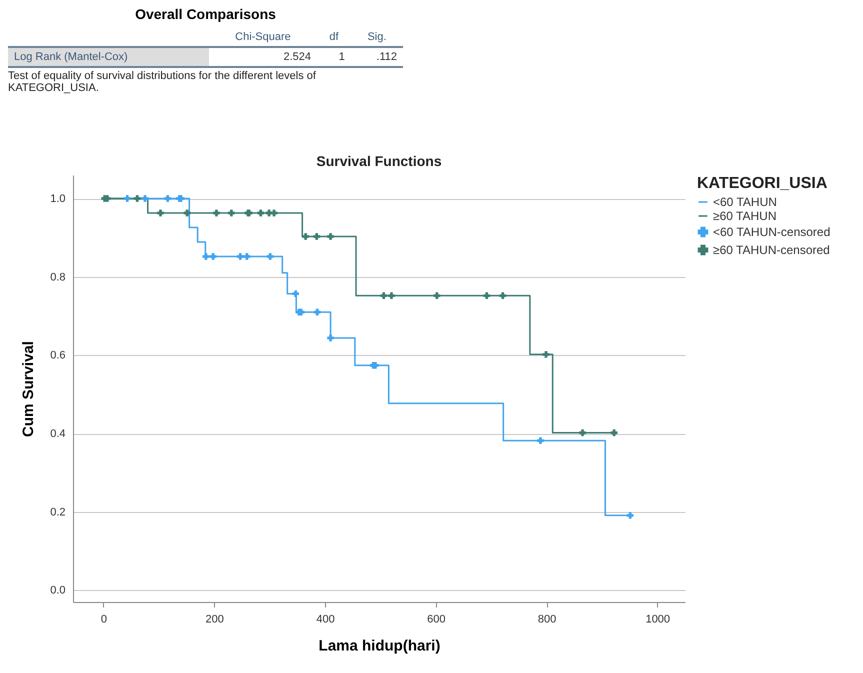 The width and height of the screenshot is (863, 673). Describe the element at coordinates (771, 232) in the screenshot. I see `legend-label: <60 TAHUN-censored` at that location.